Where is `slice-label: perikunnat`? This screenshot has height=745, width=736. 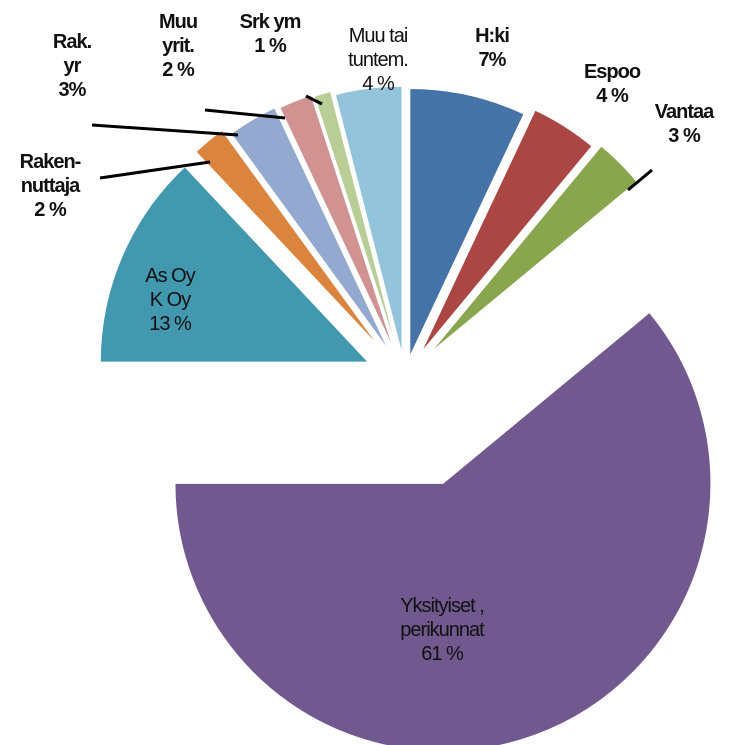 slice-label: perikunnat is located at coordinates (442, 630).